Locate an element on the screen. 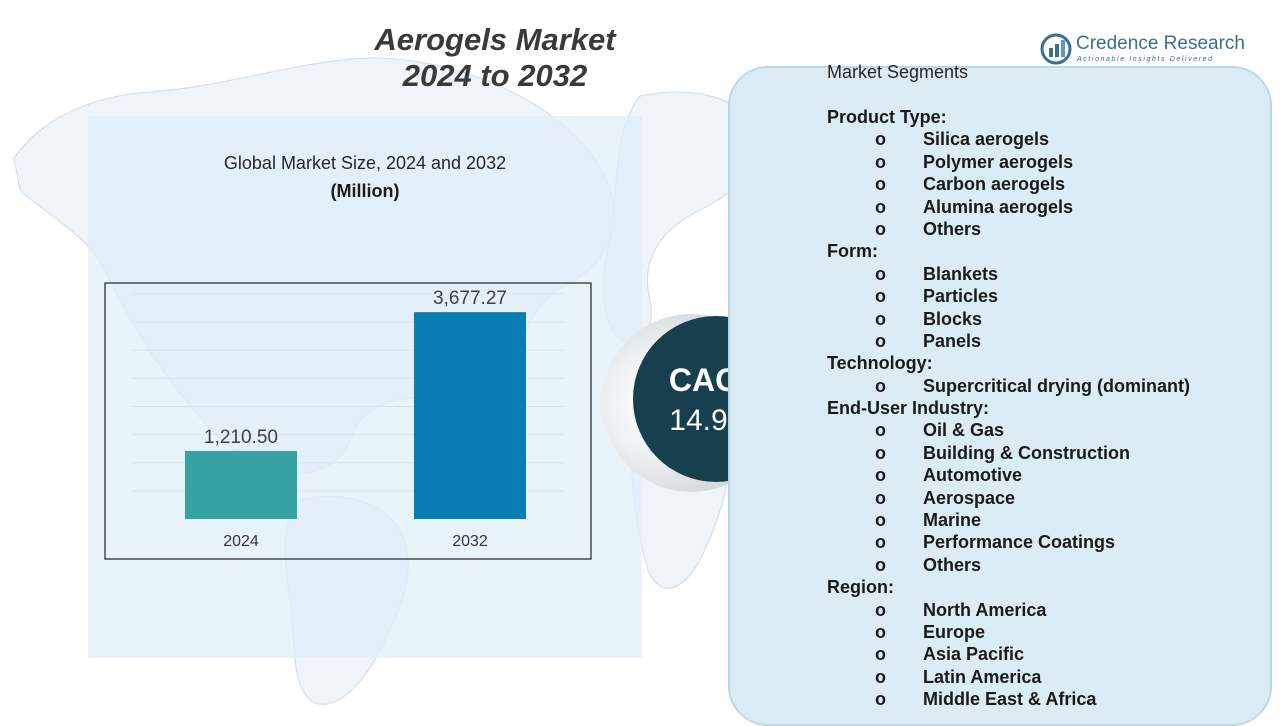 This screenshot has width=1280, height=726. segment-item: o Silica aerogels is located at coordinates (1047, 139).